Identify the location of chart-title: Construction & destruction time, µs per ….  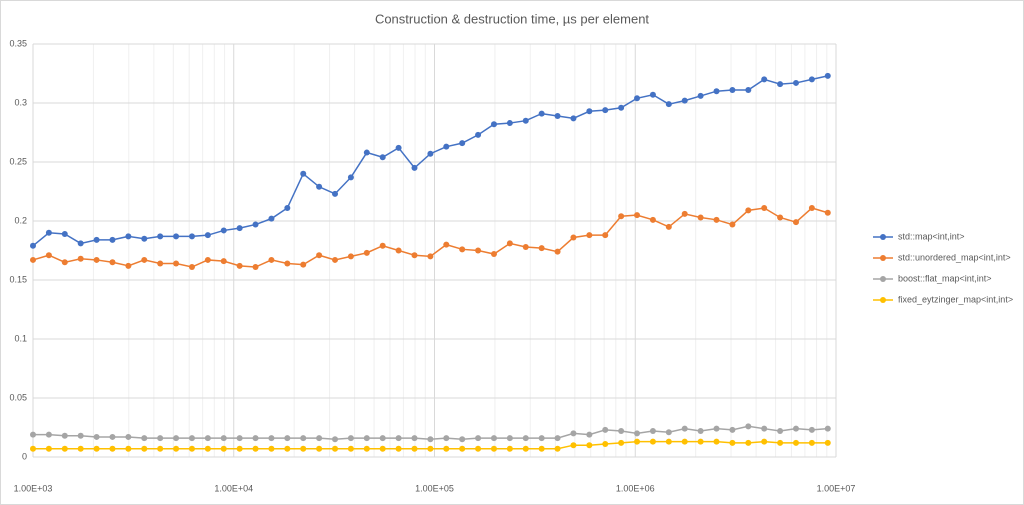
(512, 18).